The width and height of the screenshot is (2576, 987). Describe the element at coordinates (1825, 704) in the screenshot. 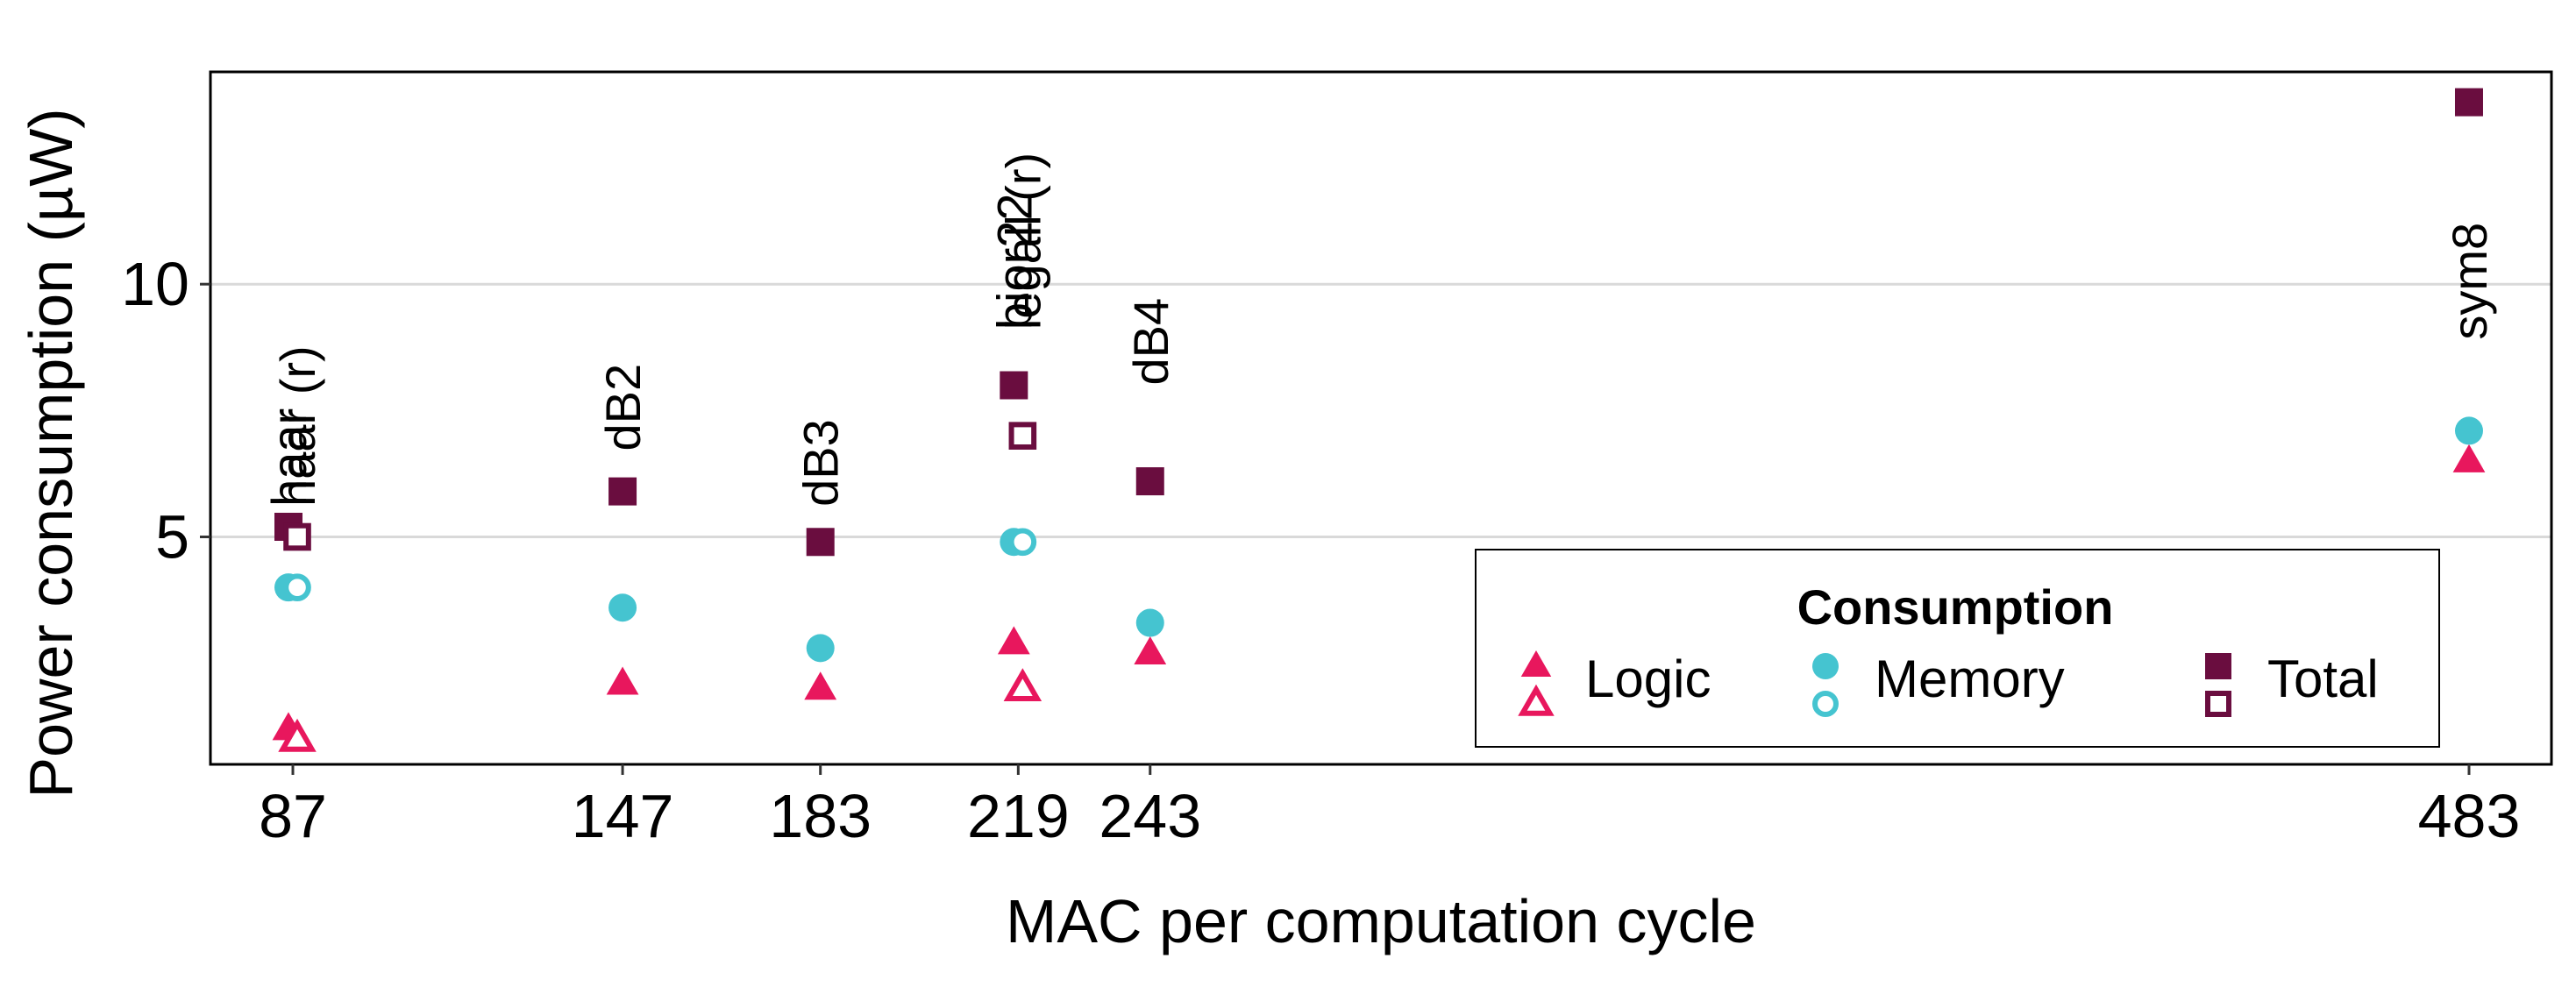

I see `legend-memory-marker-hollow` at that location.